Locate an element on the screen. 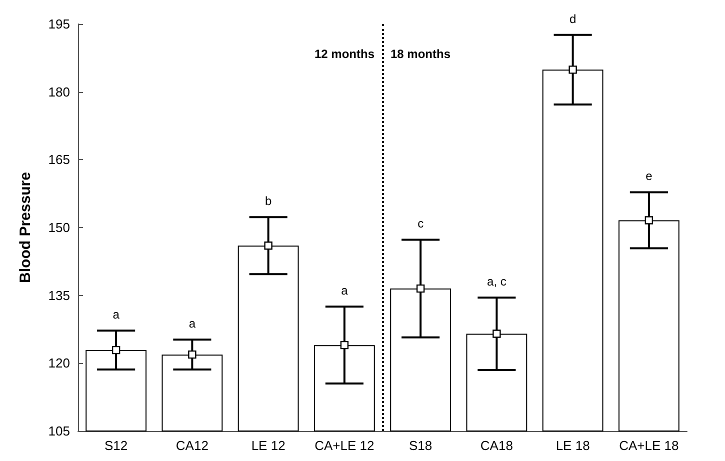  annotation: a, c is located at coordinates (496, 281).